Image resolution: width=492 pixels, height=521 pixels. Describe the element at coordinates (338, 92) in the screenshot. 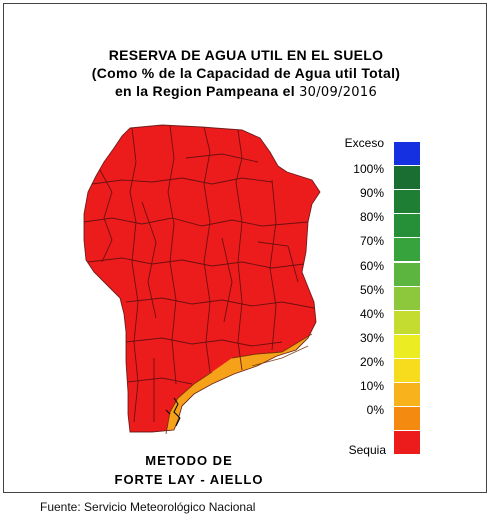

I see `map-date: 30/09/2016` at that location.